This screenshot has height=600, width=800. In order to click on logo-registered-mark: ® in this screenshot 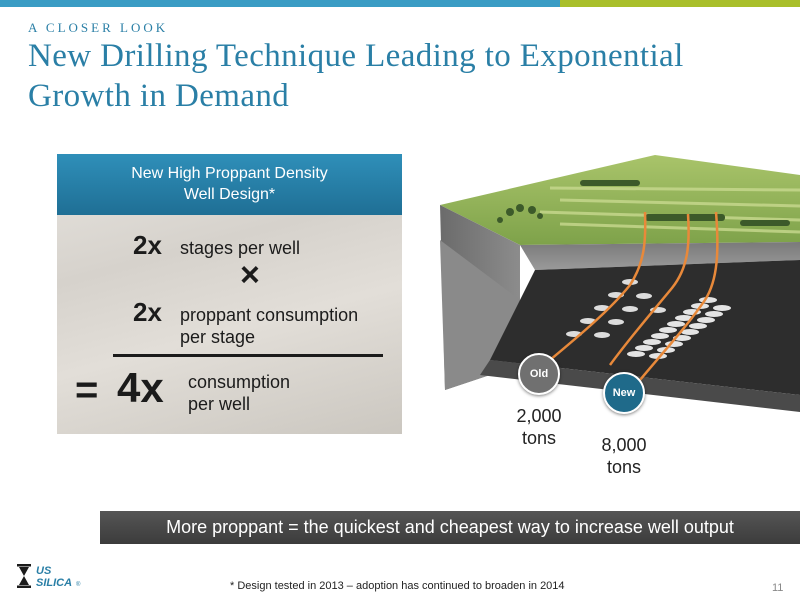, I will do `click(78, 584)`.